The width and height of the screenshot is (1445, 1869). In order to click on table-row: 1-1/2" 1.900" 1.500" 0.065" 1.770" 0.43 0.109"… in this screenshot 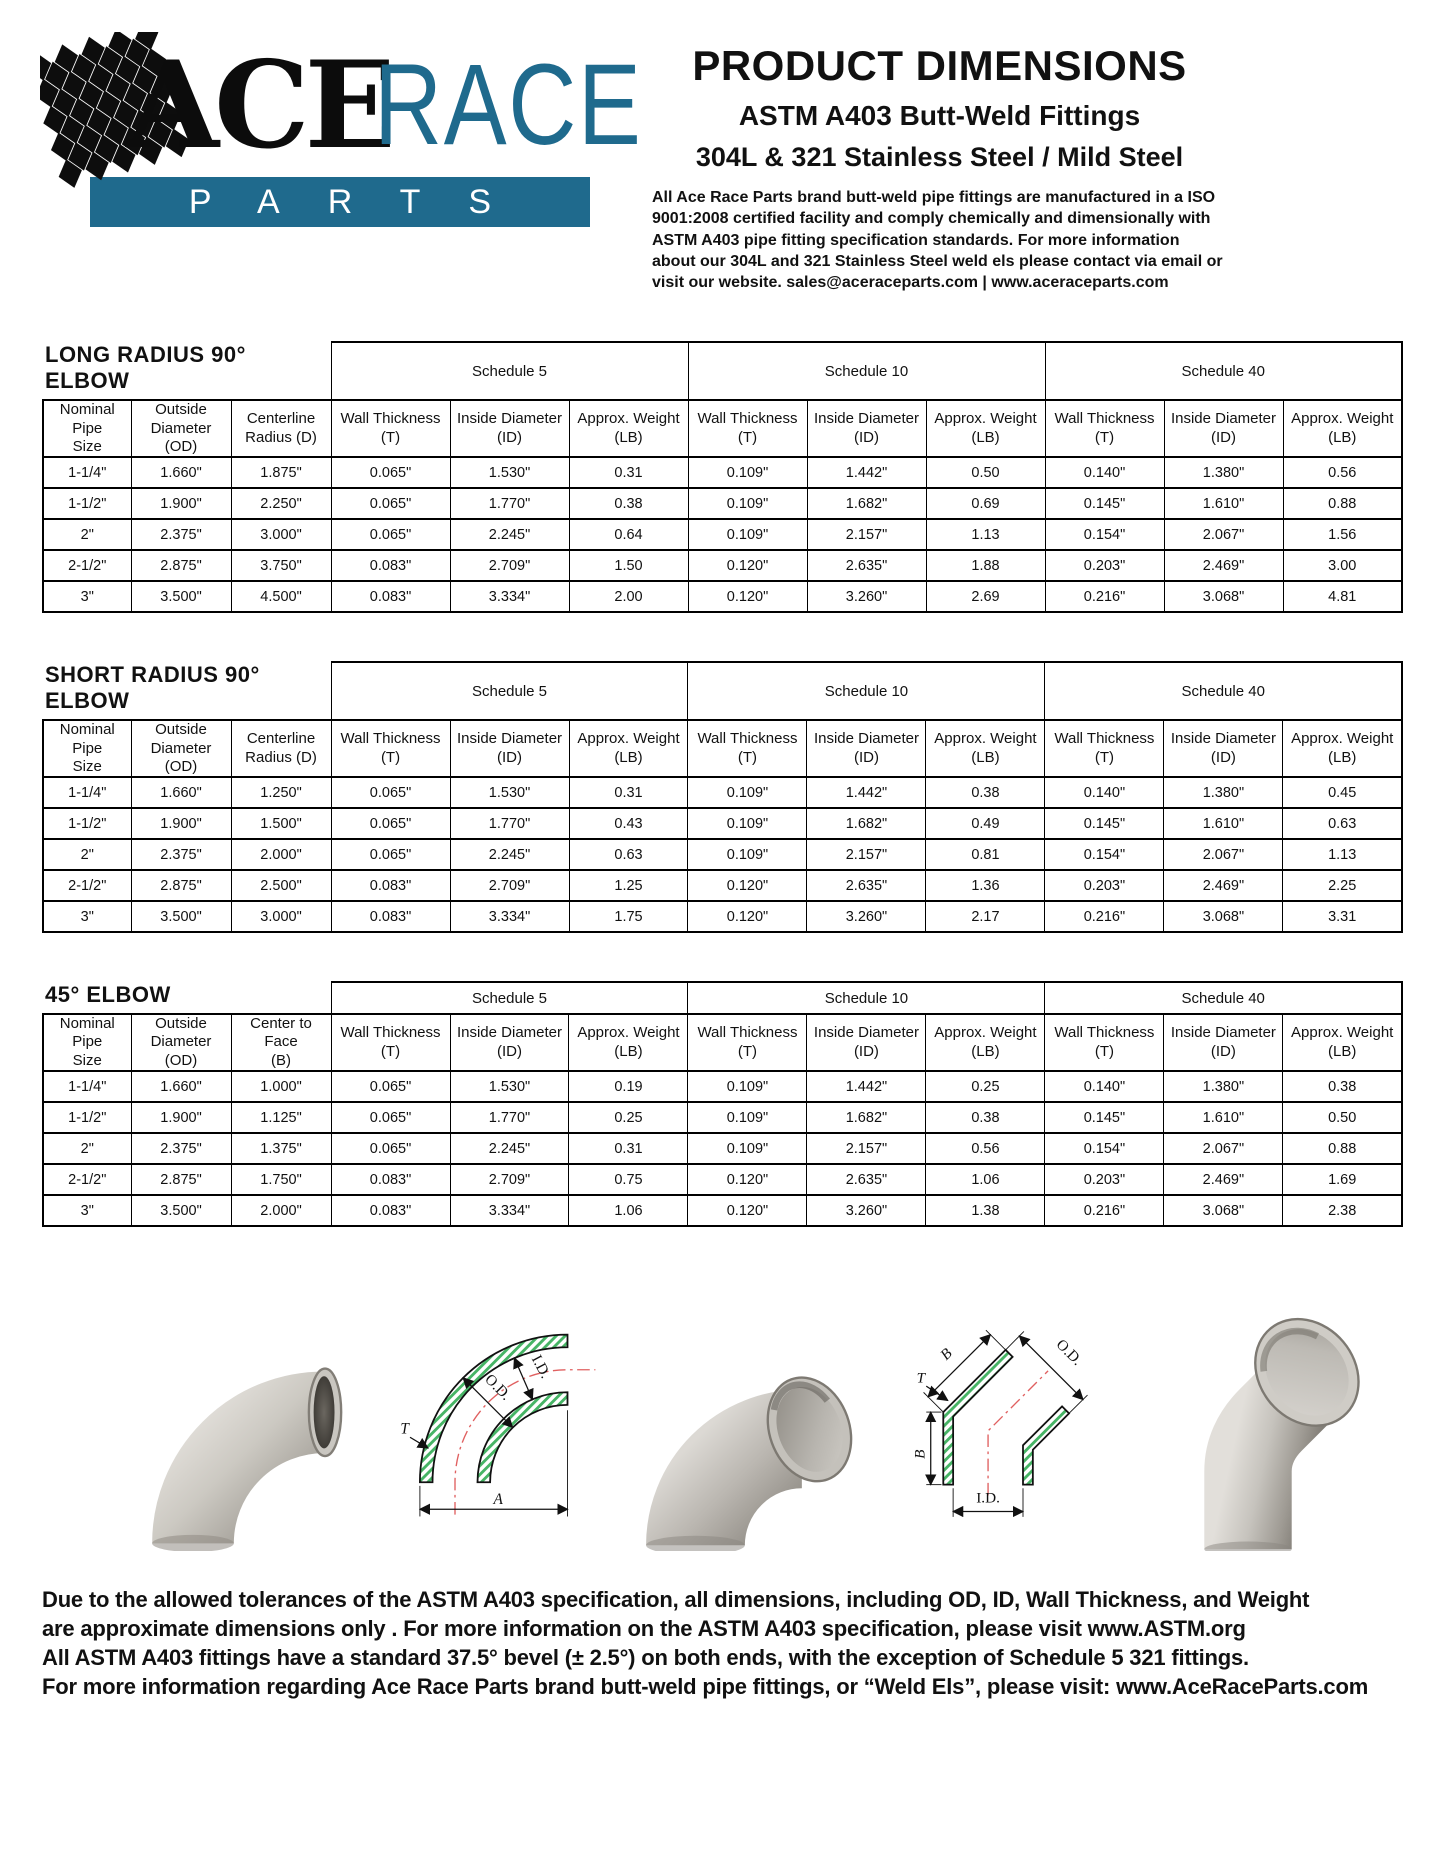, I will do `click(723, 824)`.